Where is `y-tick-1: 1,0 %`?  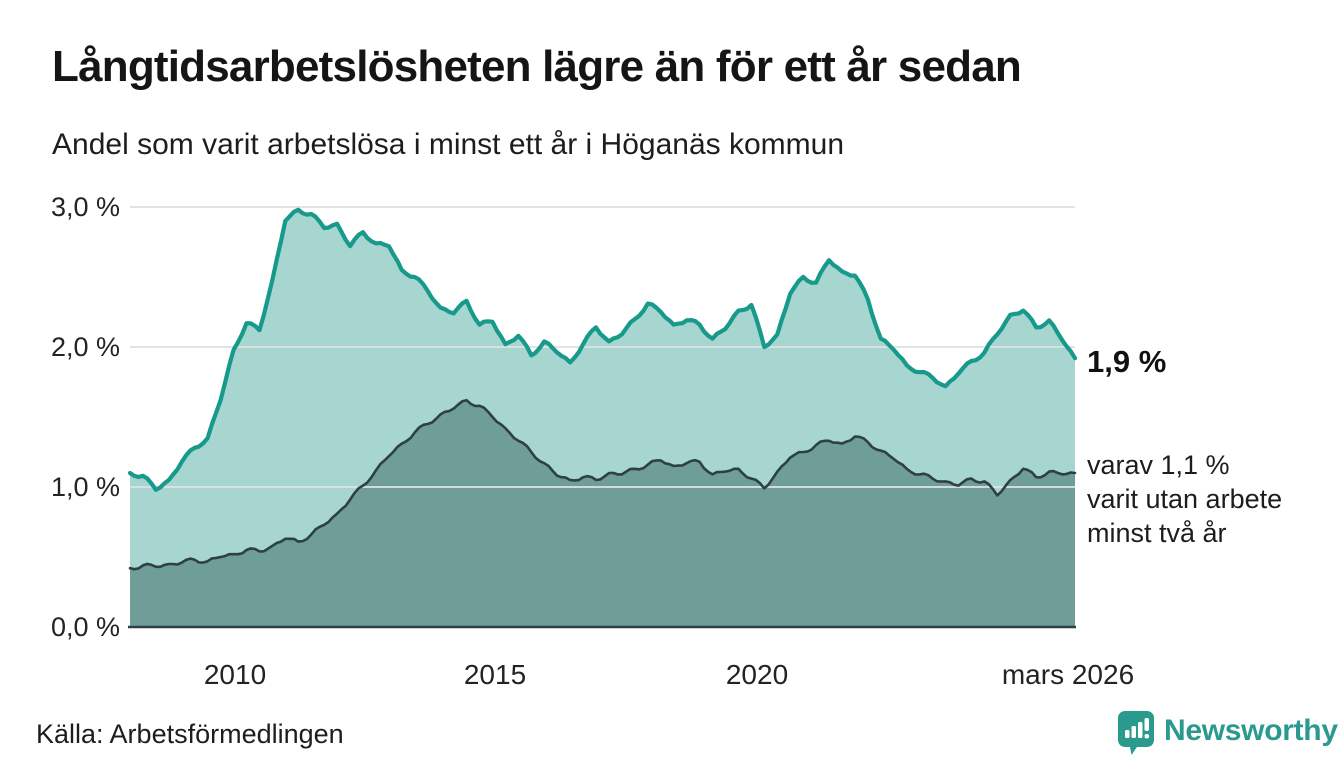
y-tick-1: 1,0 % is located at coordinates (85, 487).